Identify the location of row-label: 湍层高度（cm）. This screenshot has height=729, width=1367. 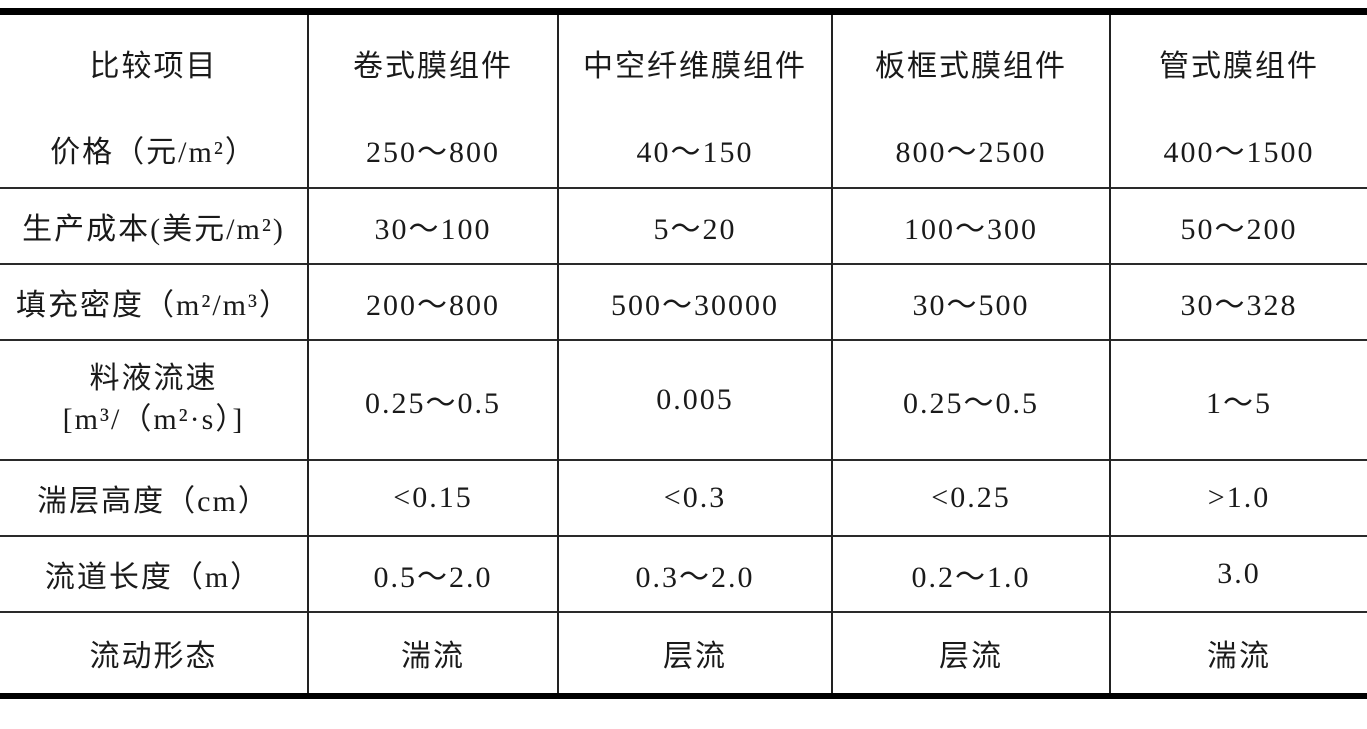
(154, 497).